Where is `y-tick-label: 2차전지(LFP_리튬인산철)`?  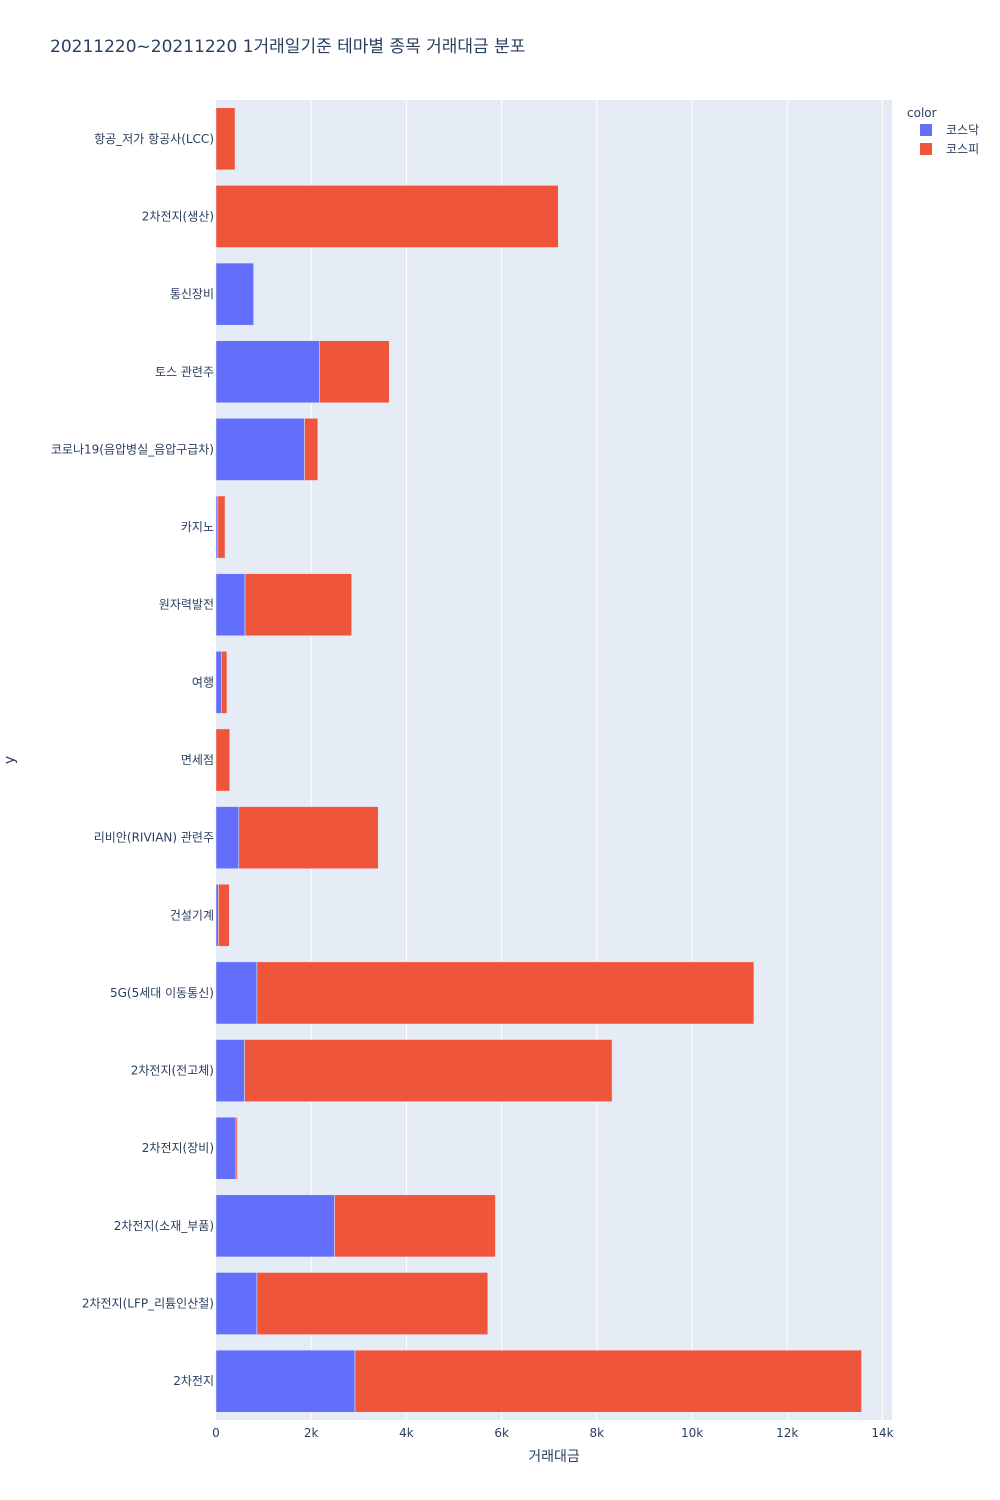
y-tick-label: 2차전지(LFP_리튬인산철) is located at coordinates (148, 1304).